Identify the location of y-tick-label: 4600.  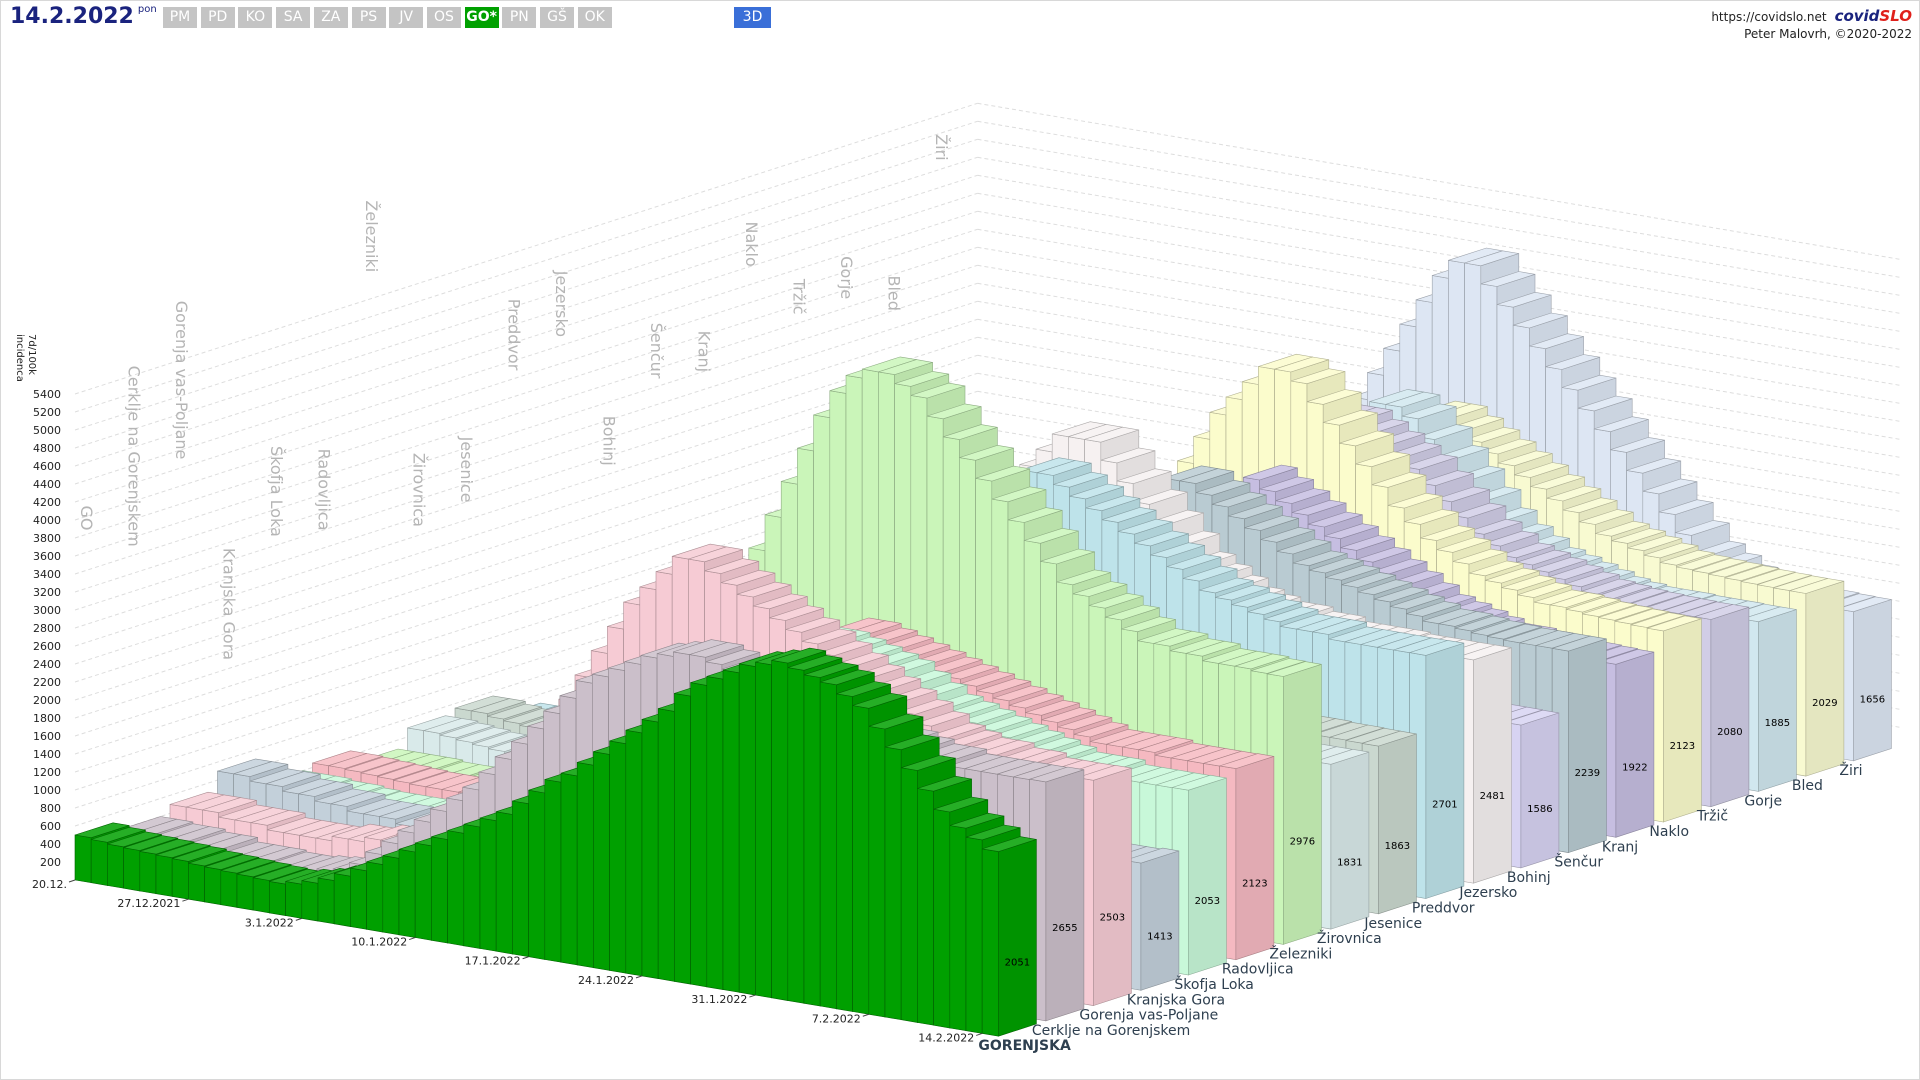
(47, 466).